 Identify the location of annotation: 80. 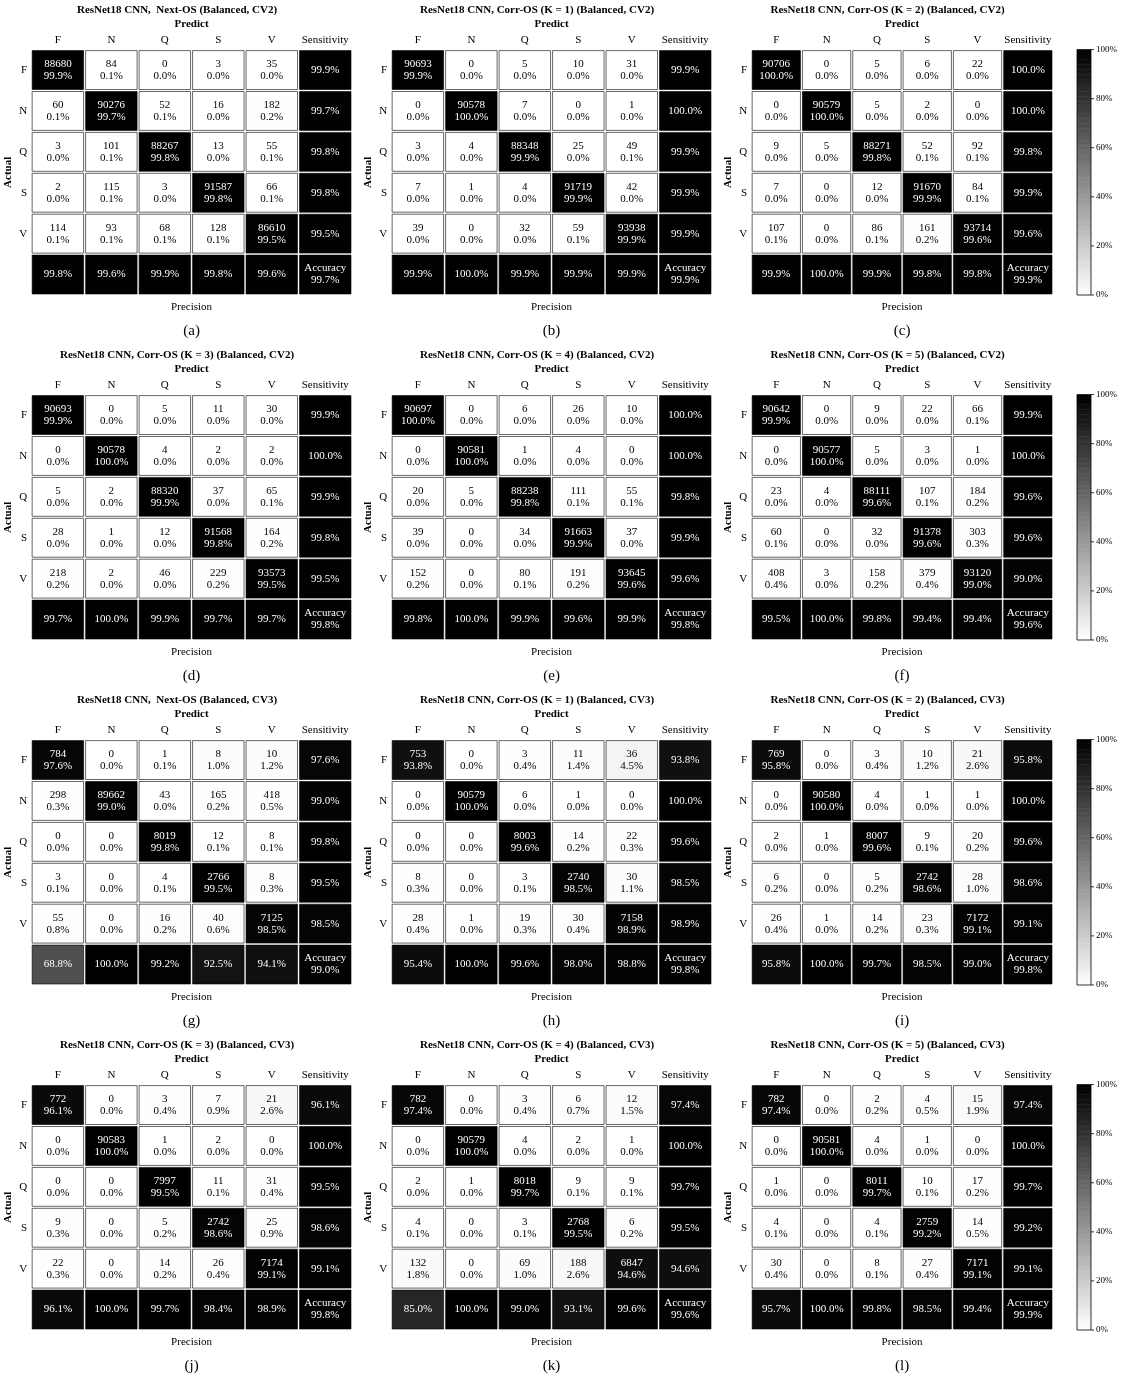
(525, 571).